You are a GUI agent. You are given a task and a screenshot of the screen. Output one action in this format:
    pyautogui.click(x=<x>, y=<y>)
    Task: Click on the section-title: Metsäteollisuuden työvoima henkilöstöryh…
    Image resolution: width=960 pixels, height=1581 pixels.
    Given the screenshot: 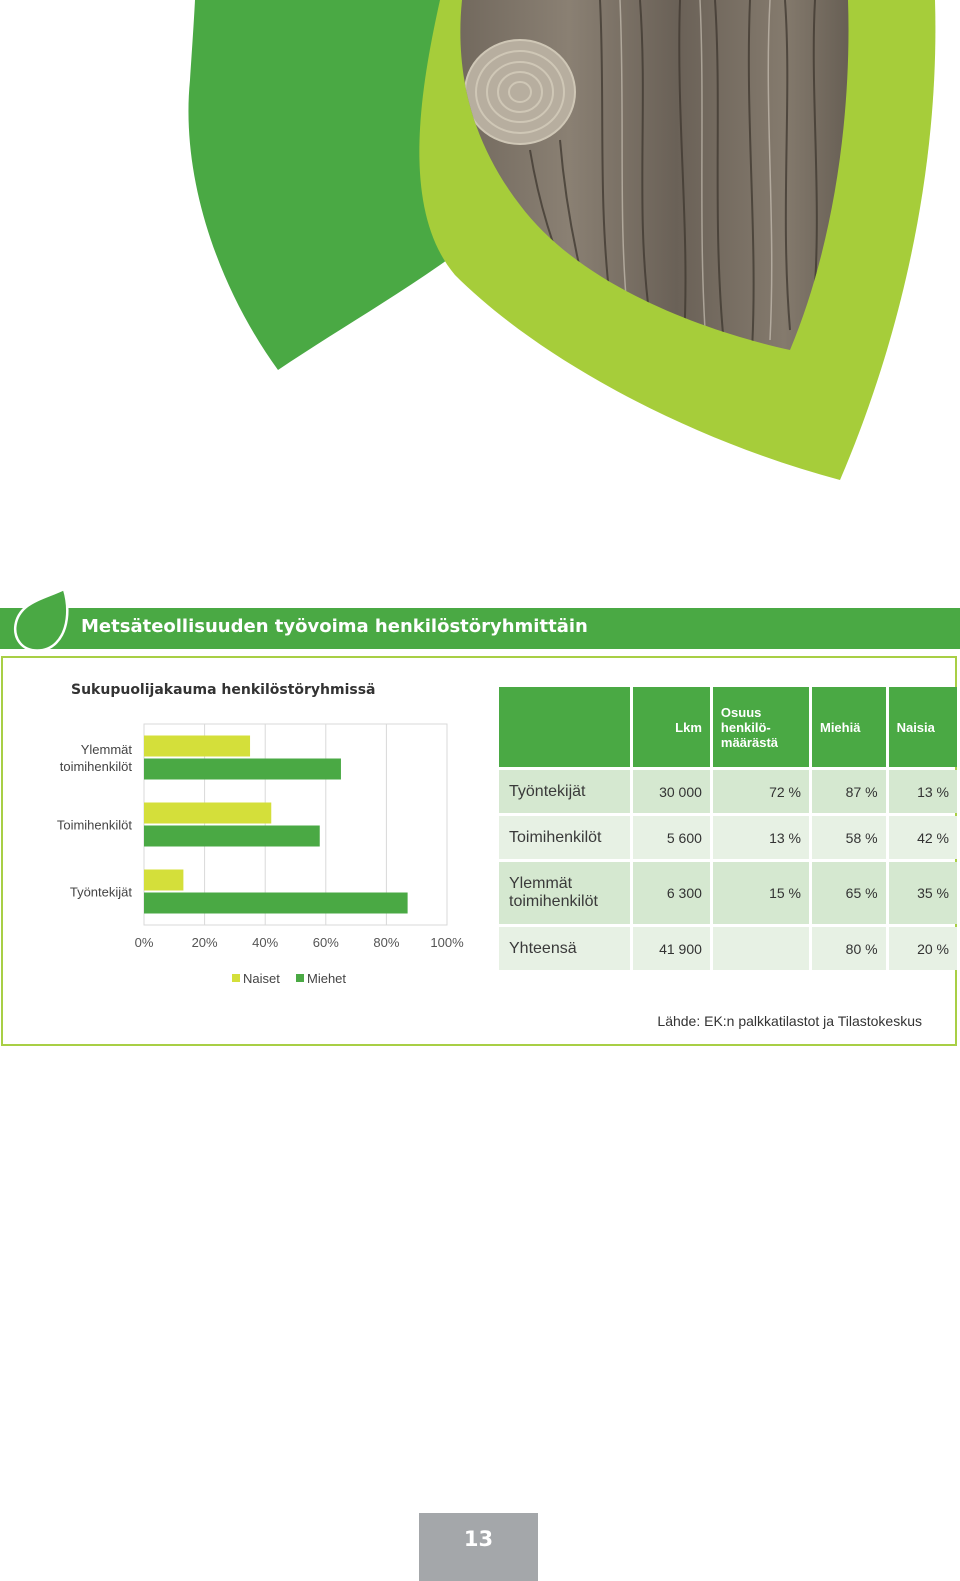 What is the action you would take?
    pyautogui.click(x=334, y=626)
    